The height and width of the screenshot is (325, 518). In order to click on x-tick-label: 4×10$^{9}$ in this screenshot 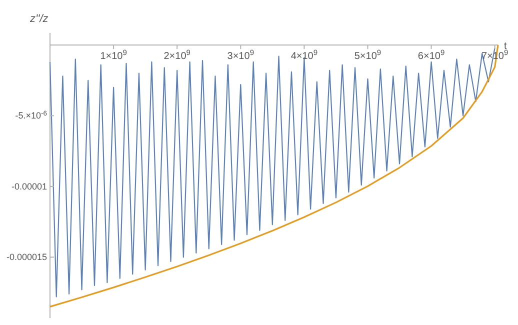, I will do `click(304, 55)`.